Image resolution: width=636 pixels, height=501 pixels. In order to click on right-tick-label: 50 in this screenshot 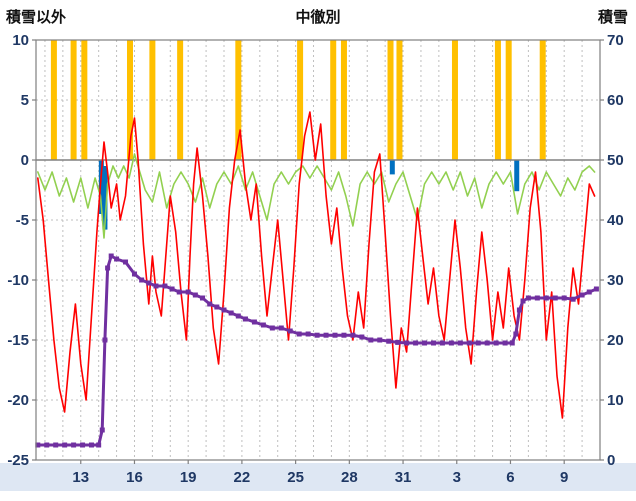, I will do `click(615, 160)`.